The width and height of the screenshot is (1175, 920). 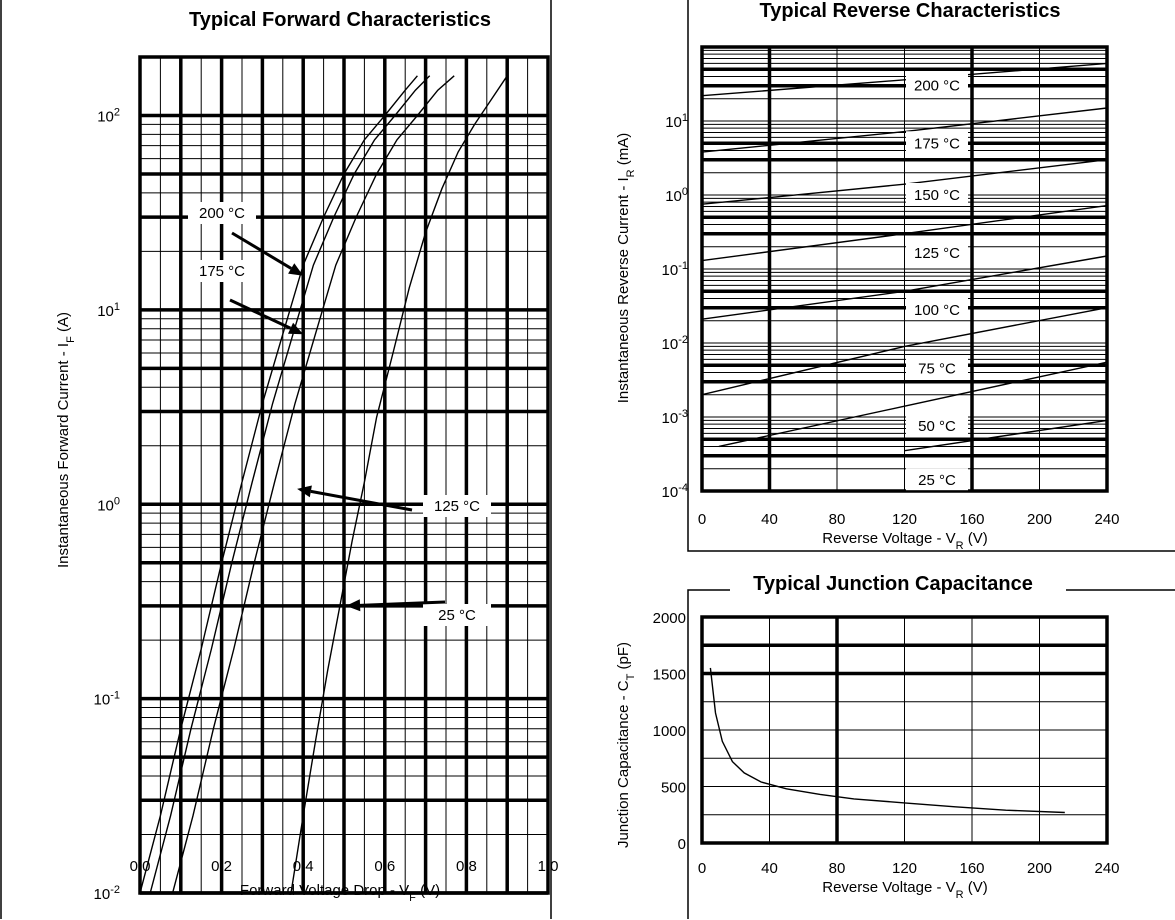 What do you see at coordinates (675, 491) in the screenshot?
I see `y-tick-label: 10⁻⁴` at bounding box center [675, 491].